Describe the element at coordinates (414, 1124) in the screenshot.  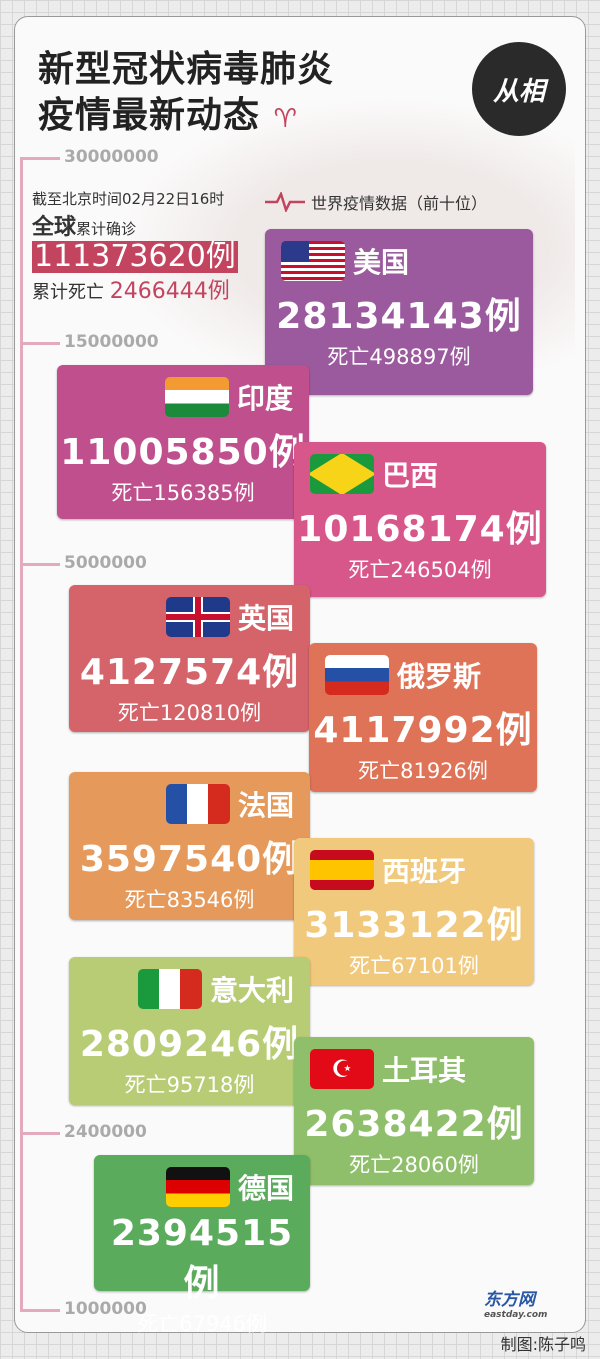
I see `confirmed-cases: 2638422例` at that location.